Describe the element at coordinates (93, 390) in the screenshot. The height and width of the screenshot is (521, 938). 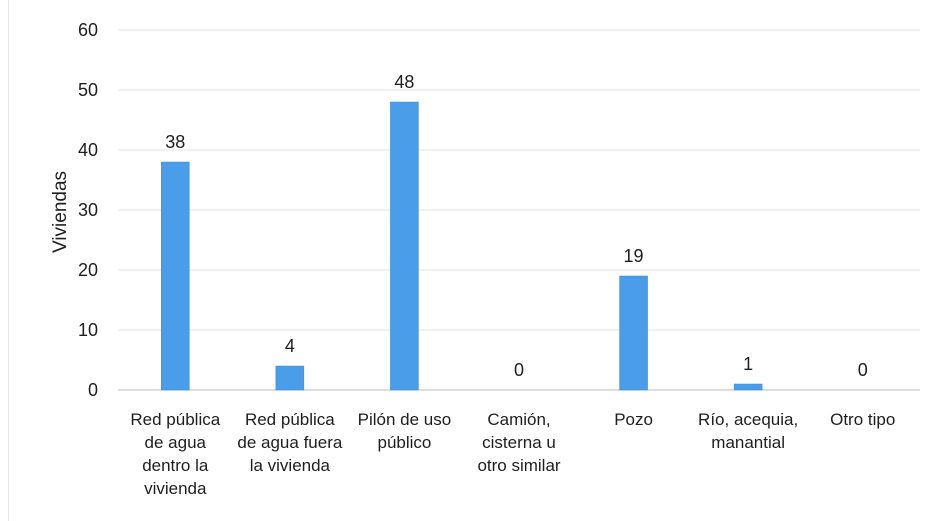
I see `y-tick-label: 0` at that location.